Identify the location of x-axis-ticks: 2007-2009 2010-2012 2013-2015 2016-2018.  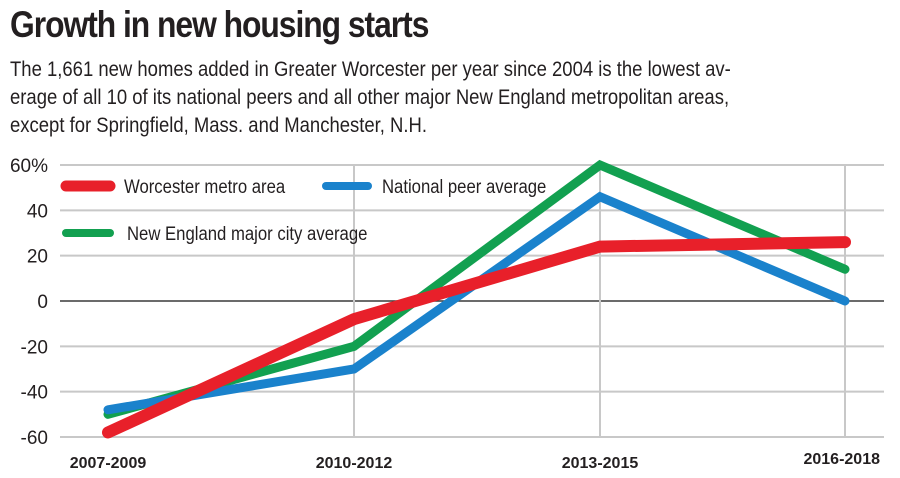
(475, 461).